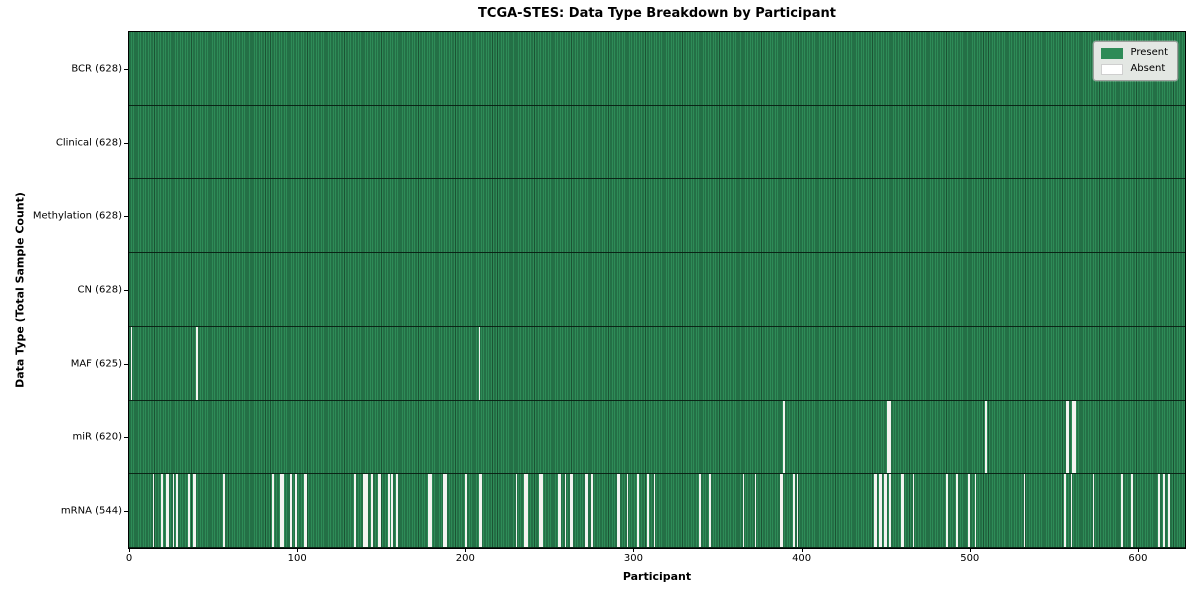 The image size is (1200, 600). Describe the element at coordinates (657, 363) in the screenshot. I see `heatmap-row-MAF` at that location.